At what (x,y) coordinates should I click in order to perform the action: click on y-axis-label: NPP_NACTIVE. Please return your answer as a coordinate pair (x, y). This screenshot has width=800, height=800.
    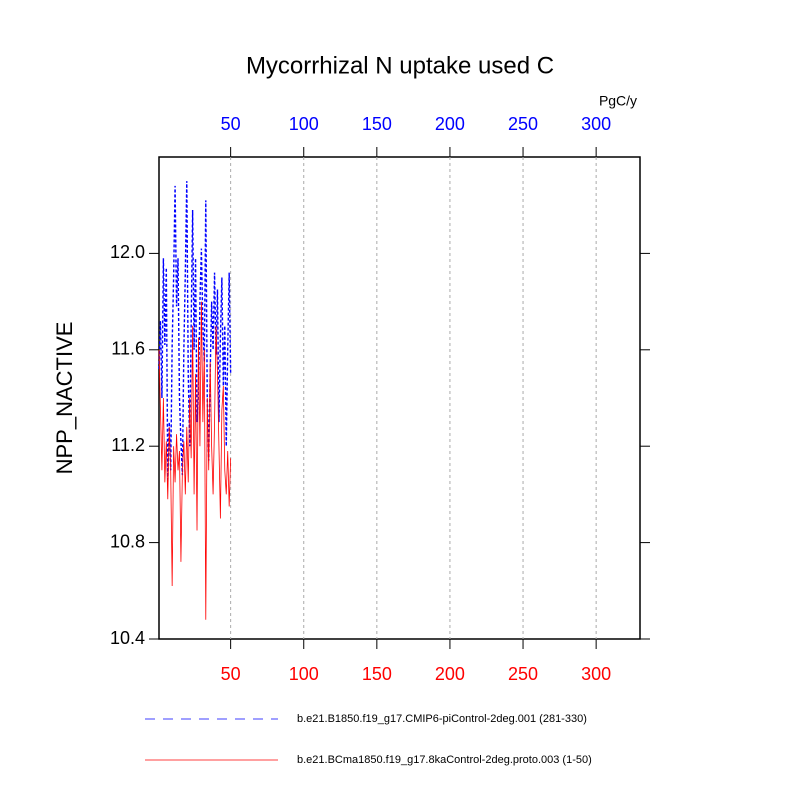
    Looking at the image, I should click on (64, 398).